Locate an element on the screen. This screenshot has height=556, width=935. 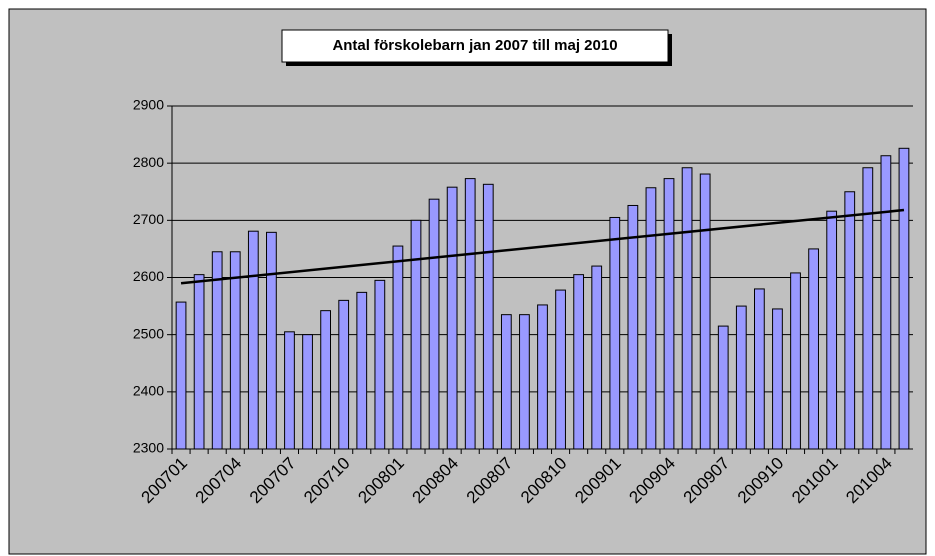
trendline is located at coordinates (542, 246).